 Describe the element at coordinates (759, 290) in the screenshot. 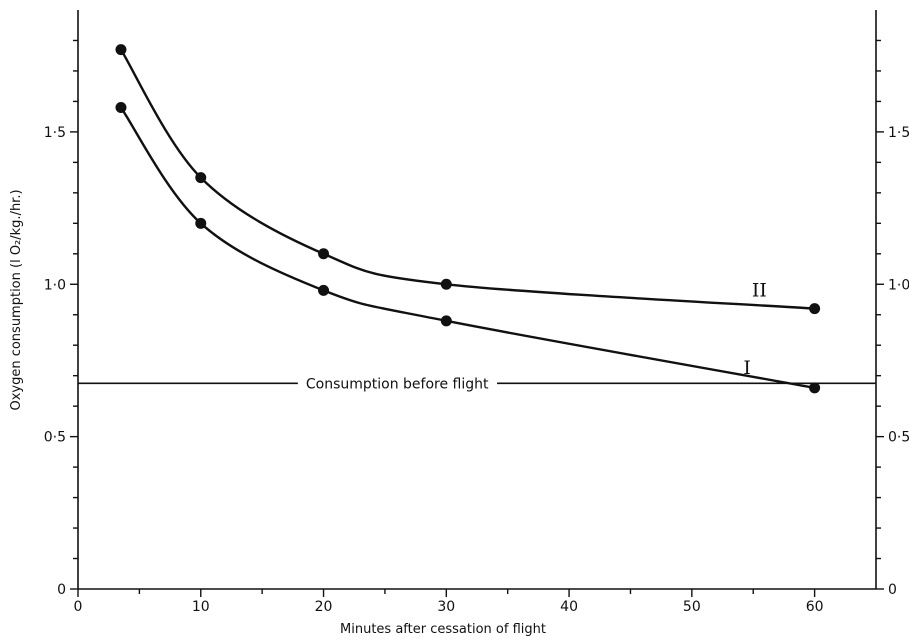

I see `series-label: II` at that location.